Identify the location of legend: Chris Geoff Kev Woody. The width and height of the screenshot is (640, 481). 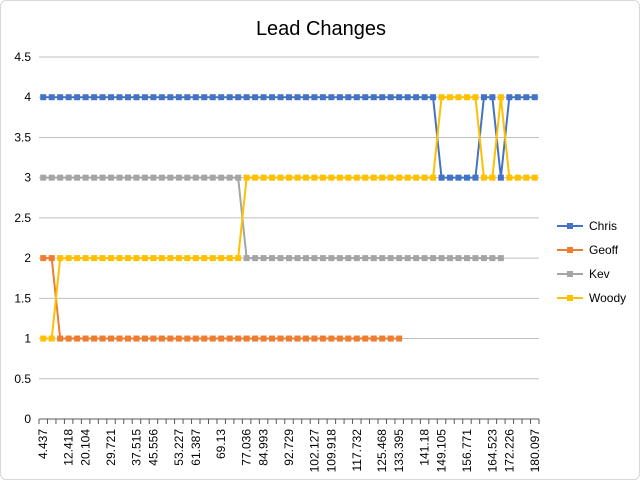
(591, 262).